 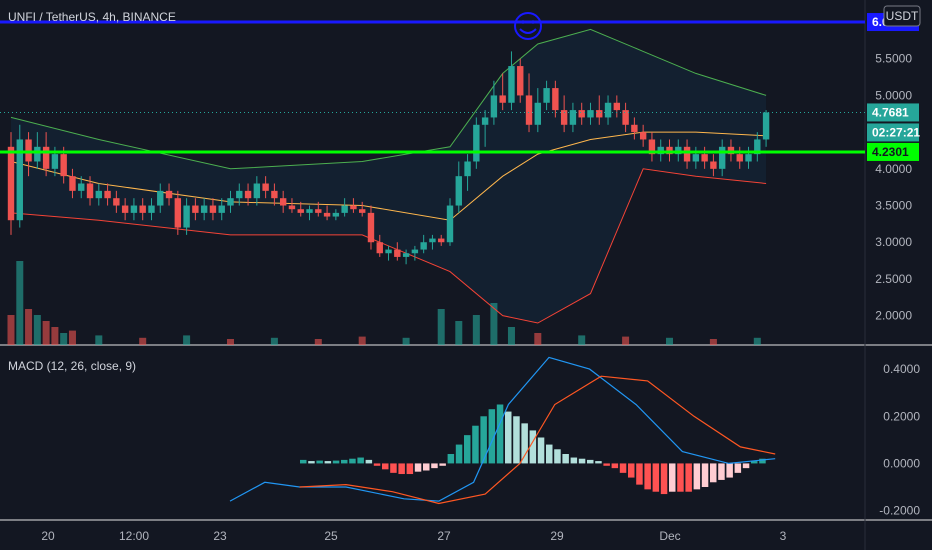 What do you see at coordinates (890, 112) in the screenshot?
I see `last-price-tag: 4.7681` at bounding box center [890, 112].